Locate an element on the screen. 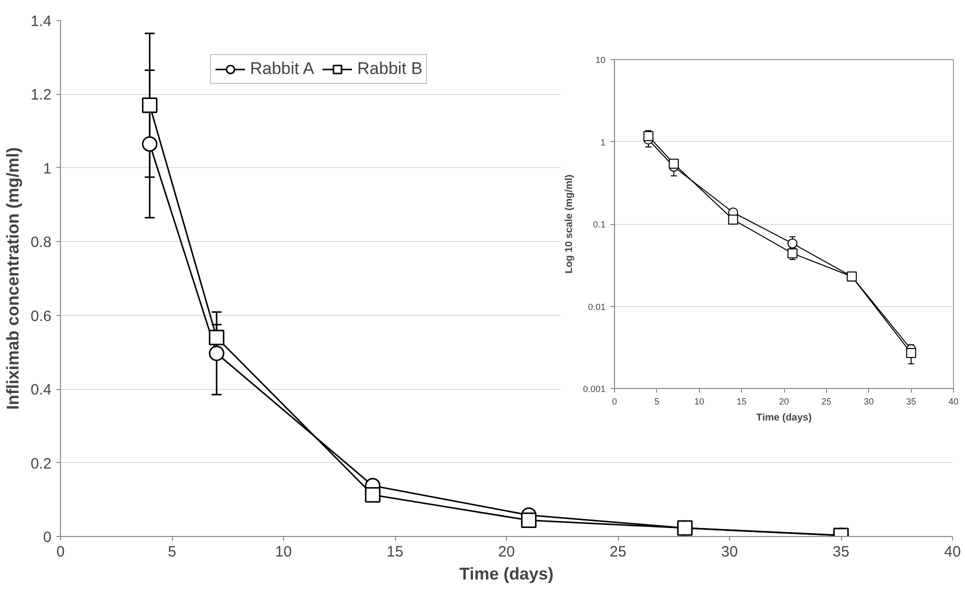 Image resolution: width=965 pixels, height=589 pixels. legend-label: Rabbit B is located at coordinates (389, 69).